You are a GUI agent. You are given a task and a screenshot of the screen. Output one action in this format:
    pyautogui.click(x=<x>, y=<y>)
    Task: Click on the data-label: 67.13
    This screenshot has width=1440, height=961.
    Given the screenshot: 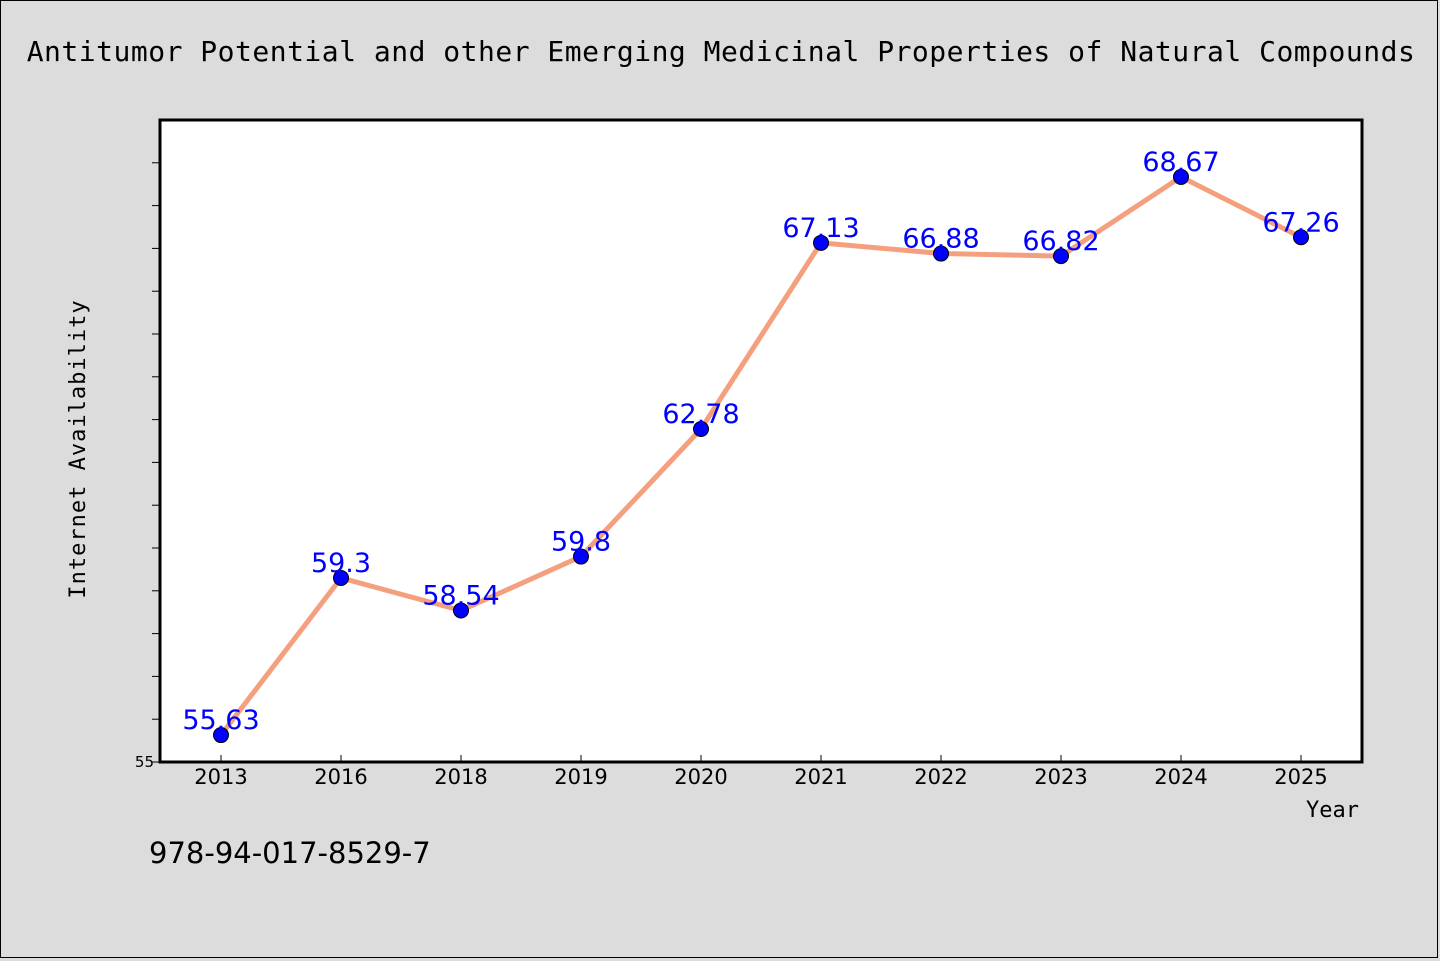 What is the action you would take?
    pyautogui.click(x=820, y=228)
    